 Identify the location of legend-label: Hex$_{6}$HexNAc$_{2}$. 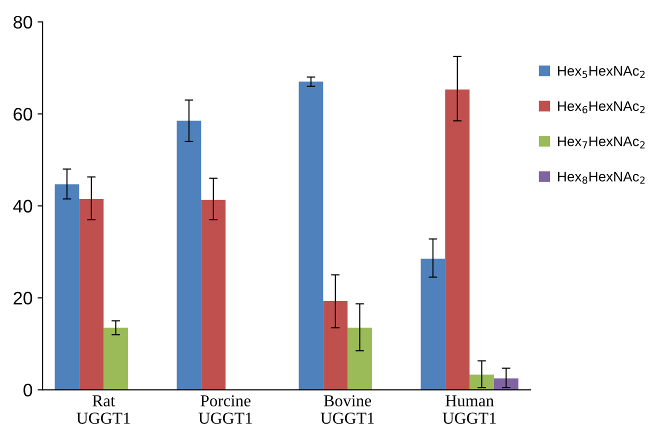
(601, 107).